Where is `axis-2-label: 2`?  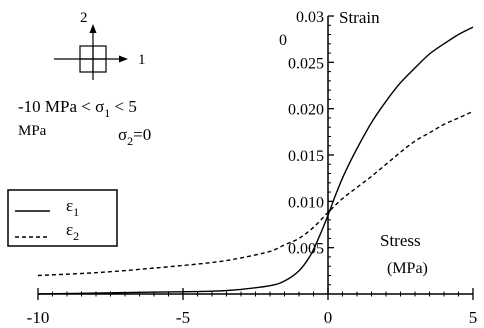
axis-2-label: 2 is located at coordinates (84, 18).